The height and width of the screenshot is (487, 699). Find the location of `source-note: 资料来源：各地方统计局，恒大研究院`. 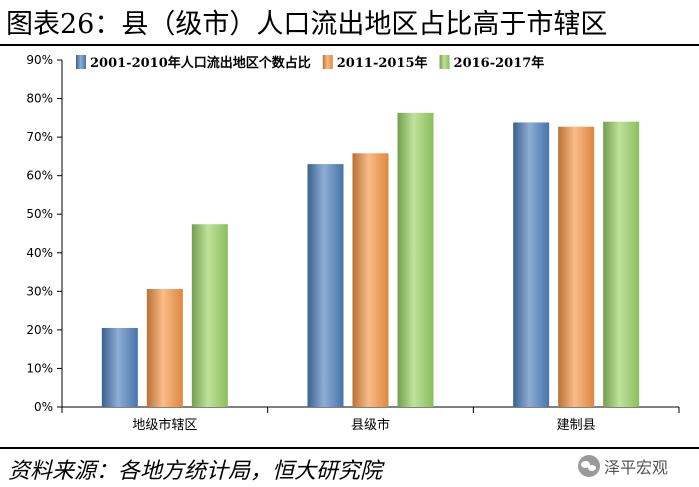

source-note: 资料来源：各地方统计局，恒大研究院 is located at coordinates (195, 471).